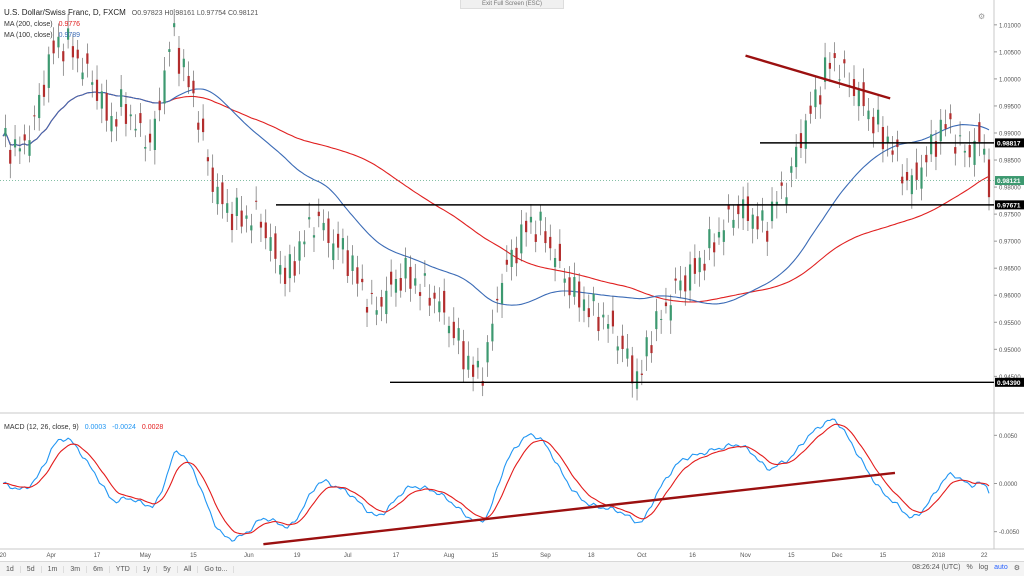  Describe the element at coordinates (1010, 297) in the screenshot. I see `price-tick-label: 0.96000` at that location.